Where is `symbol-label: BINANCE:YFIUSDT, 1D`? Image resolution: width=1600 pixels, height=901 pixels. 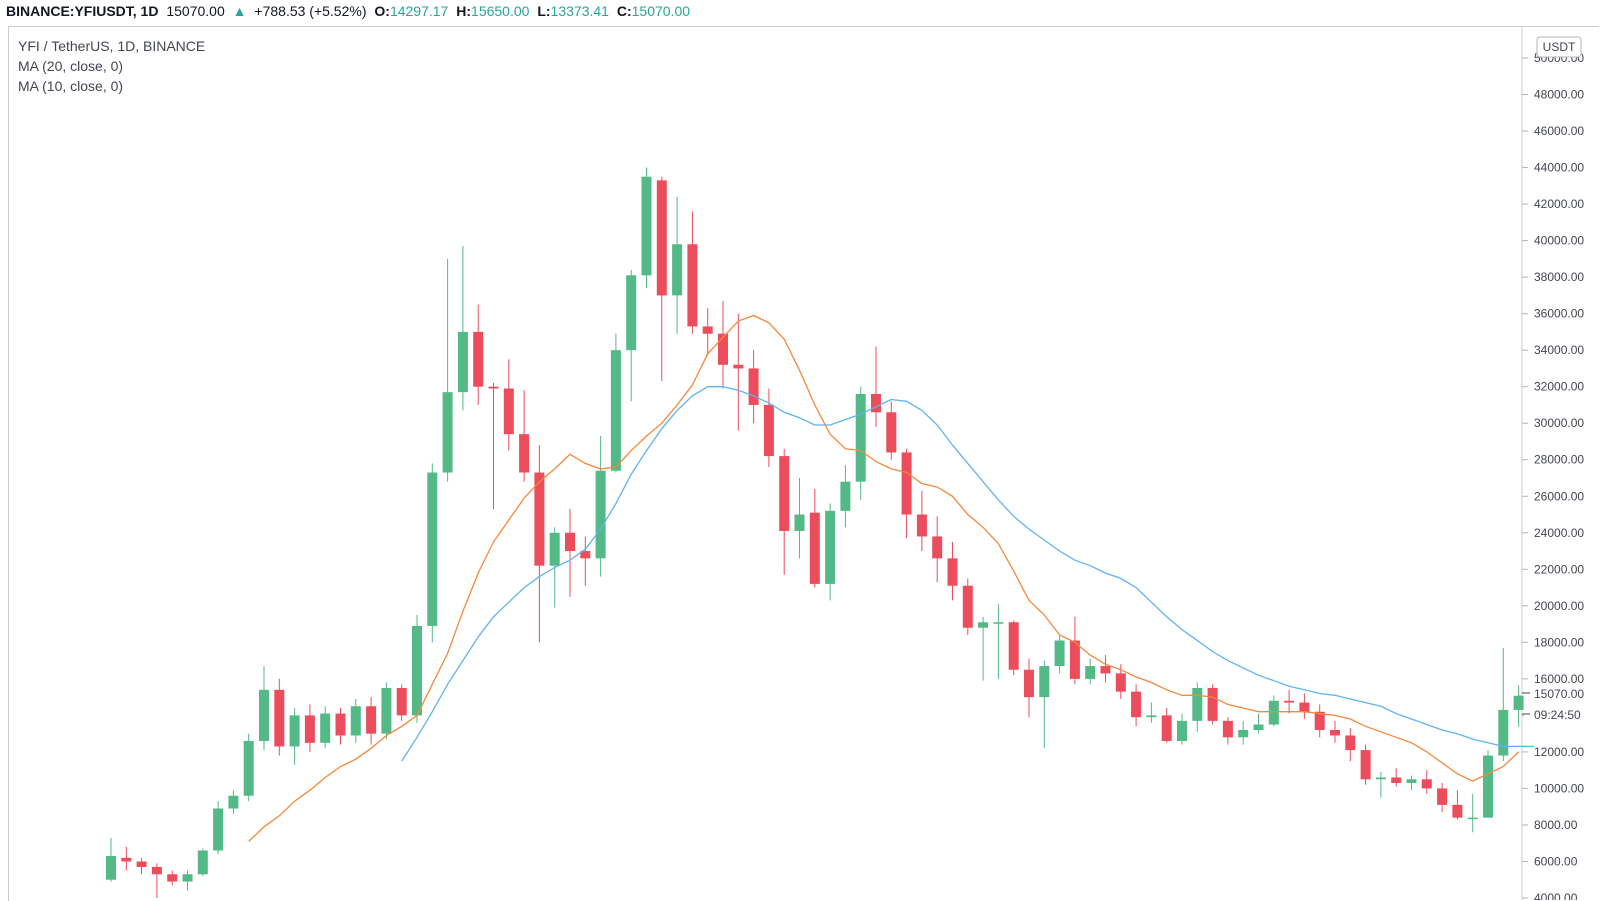 symbol-label: BINANCE:YFIUSDT, 1D is located at coordinates (82, 11).